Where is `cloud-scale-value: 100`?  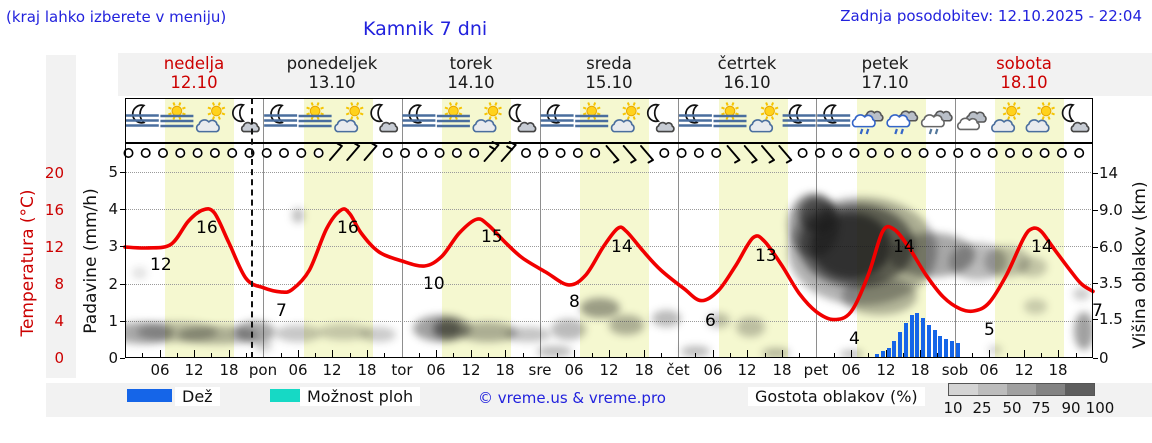
cloud-scale-value: 100 is located at coordinates (1100, 408).